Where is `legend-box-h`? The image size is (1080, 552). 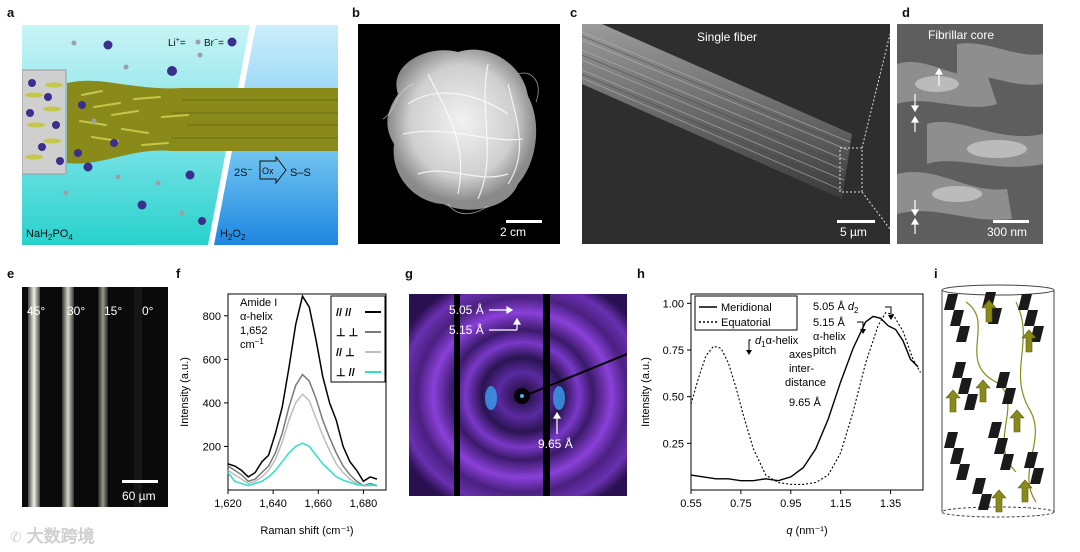 legend-box-h is located at coordinates (746, 313).